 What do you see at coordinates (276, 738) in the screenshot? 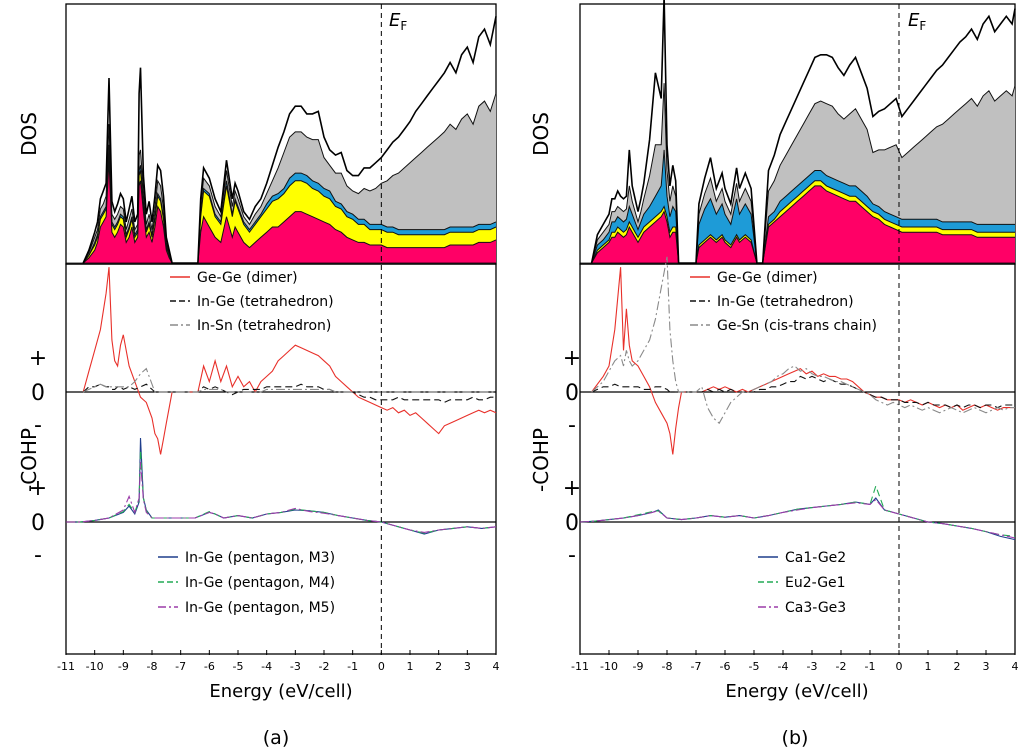
I see `panel-caption: (a)` at bounding box center [276, 738].